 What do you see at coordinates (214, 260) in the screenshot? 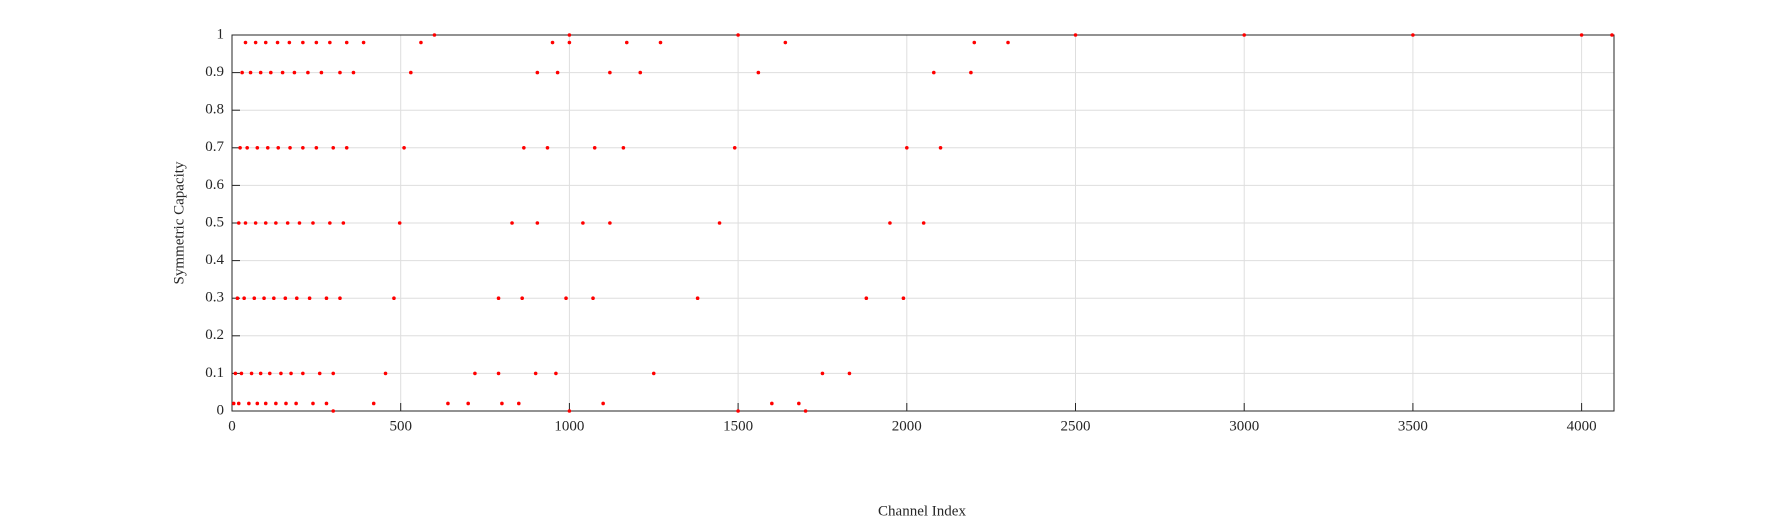
I see `y-tick-label: 0.4` at bounding box center [214, 260].